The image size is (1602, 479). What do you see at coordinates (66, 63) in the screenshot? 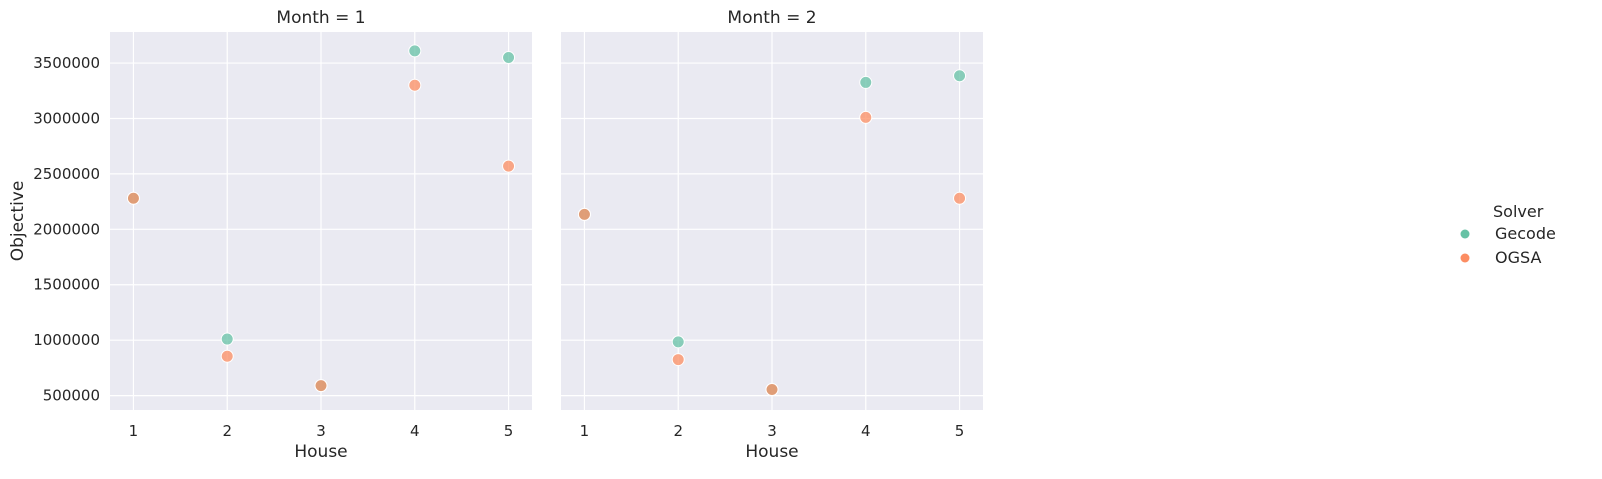
I see `y-tick-label: 3500000` at bounding box center [66, 63].